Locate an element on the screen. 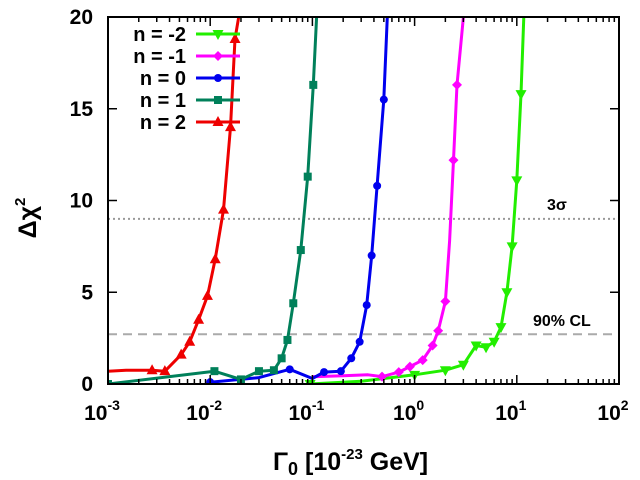 This screenshot has width=640, height=480. x-tick-label-0: 10⁻³ is located at coordinates (102, 411).